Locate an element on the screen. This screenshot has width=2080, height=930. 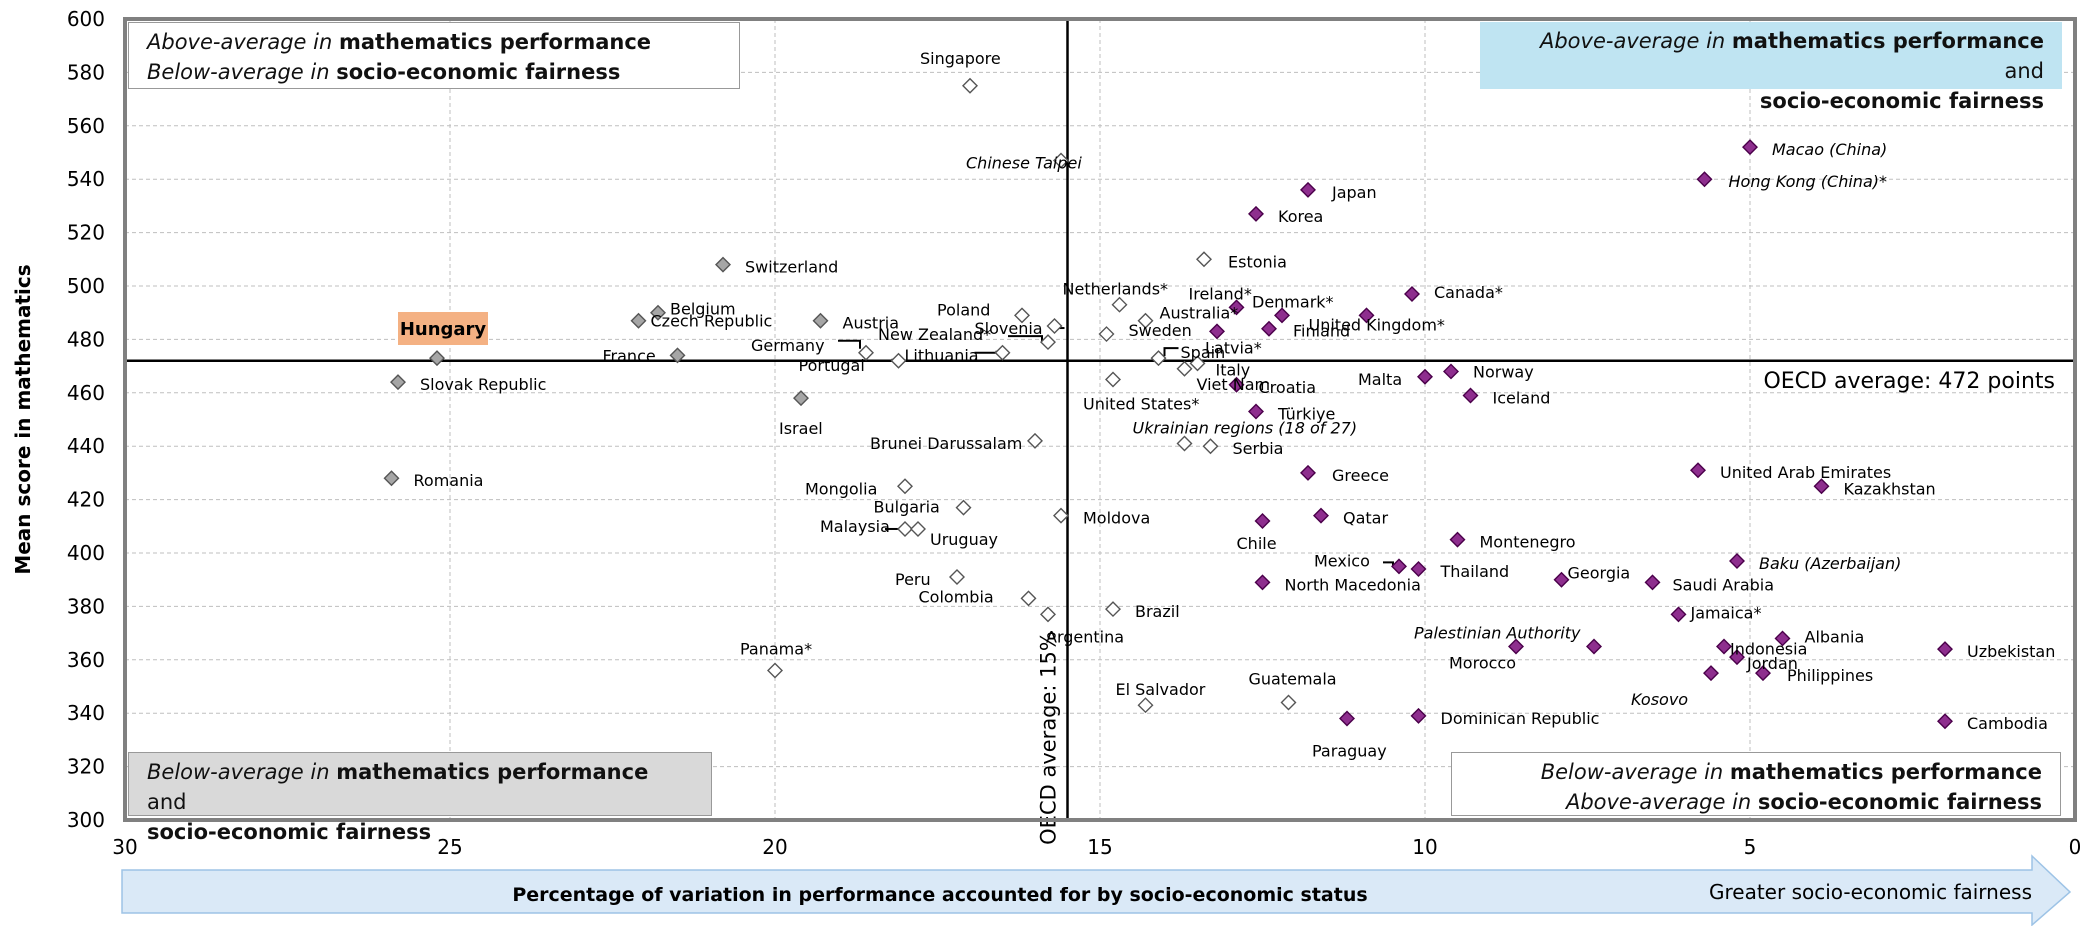
leader-germany is located at coordinates (849, 344).